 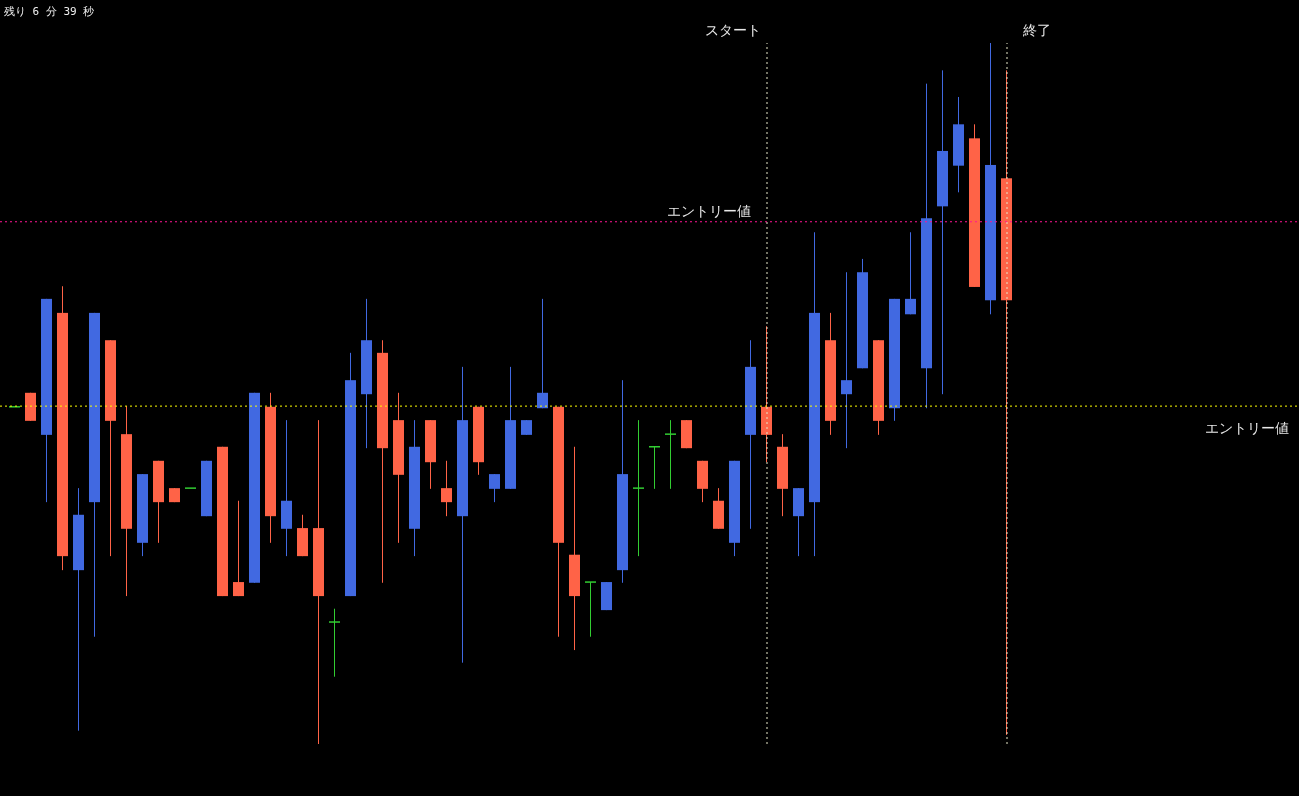 I want to click on text: 終了, so click(x=1036, y=30).